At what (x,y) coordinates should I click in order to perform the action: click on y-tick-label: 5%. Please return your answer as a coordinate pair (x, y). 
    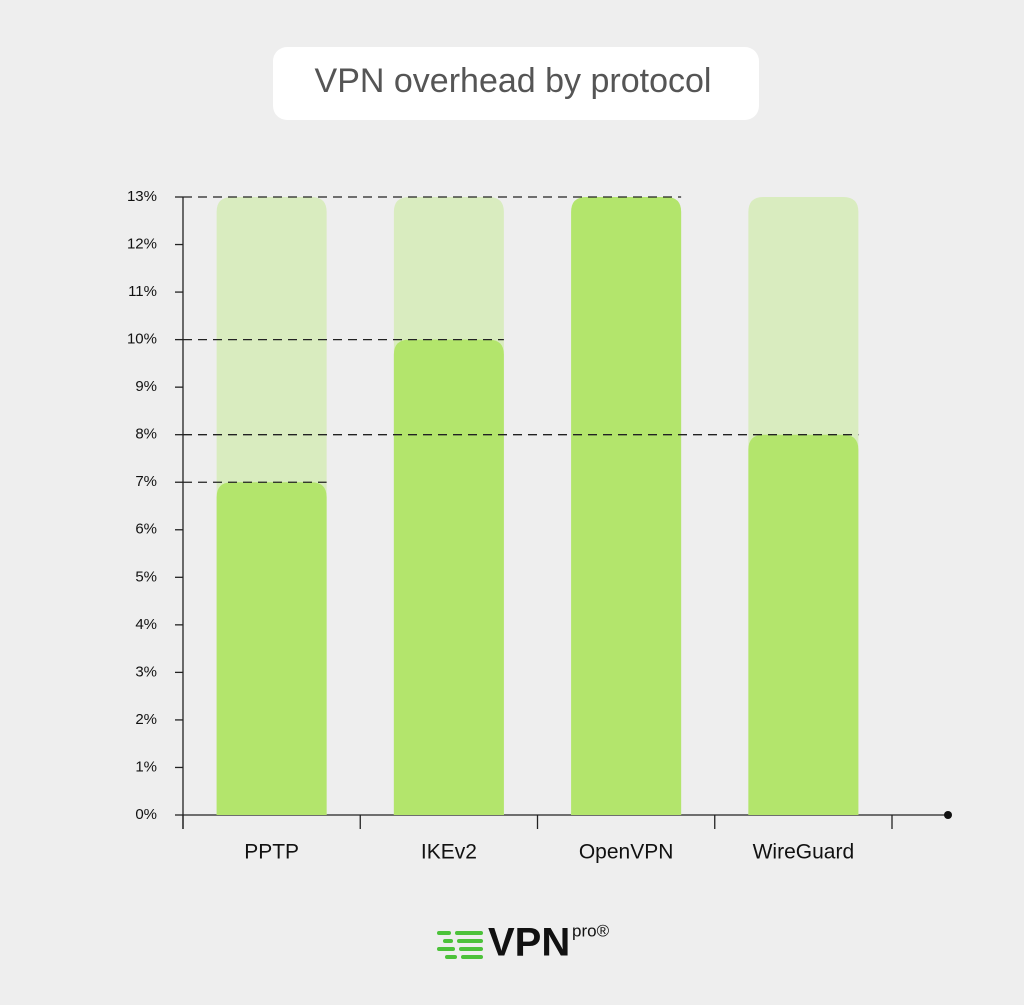
    Looking at the image, I should click on (146, 576).